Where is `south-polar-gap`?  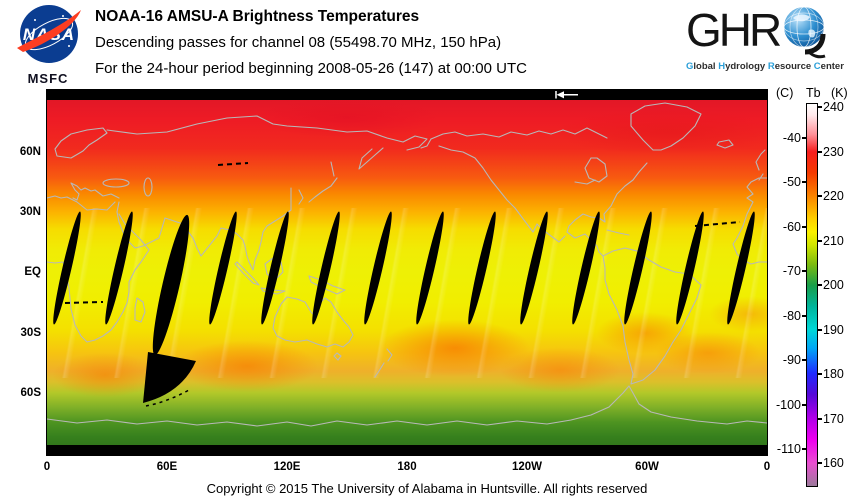
south-polar-gap is located at coordinates (407, 450).